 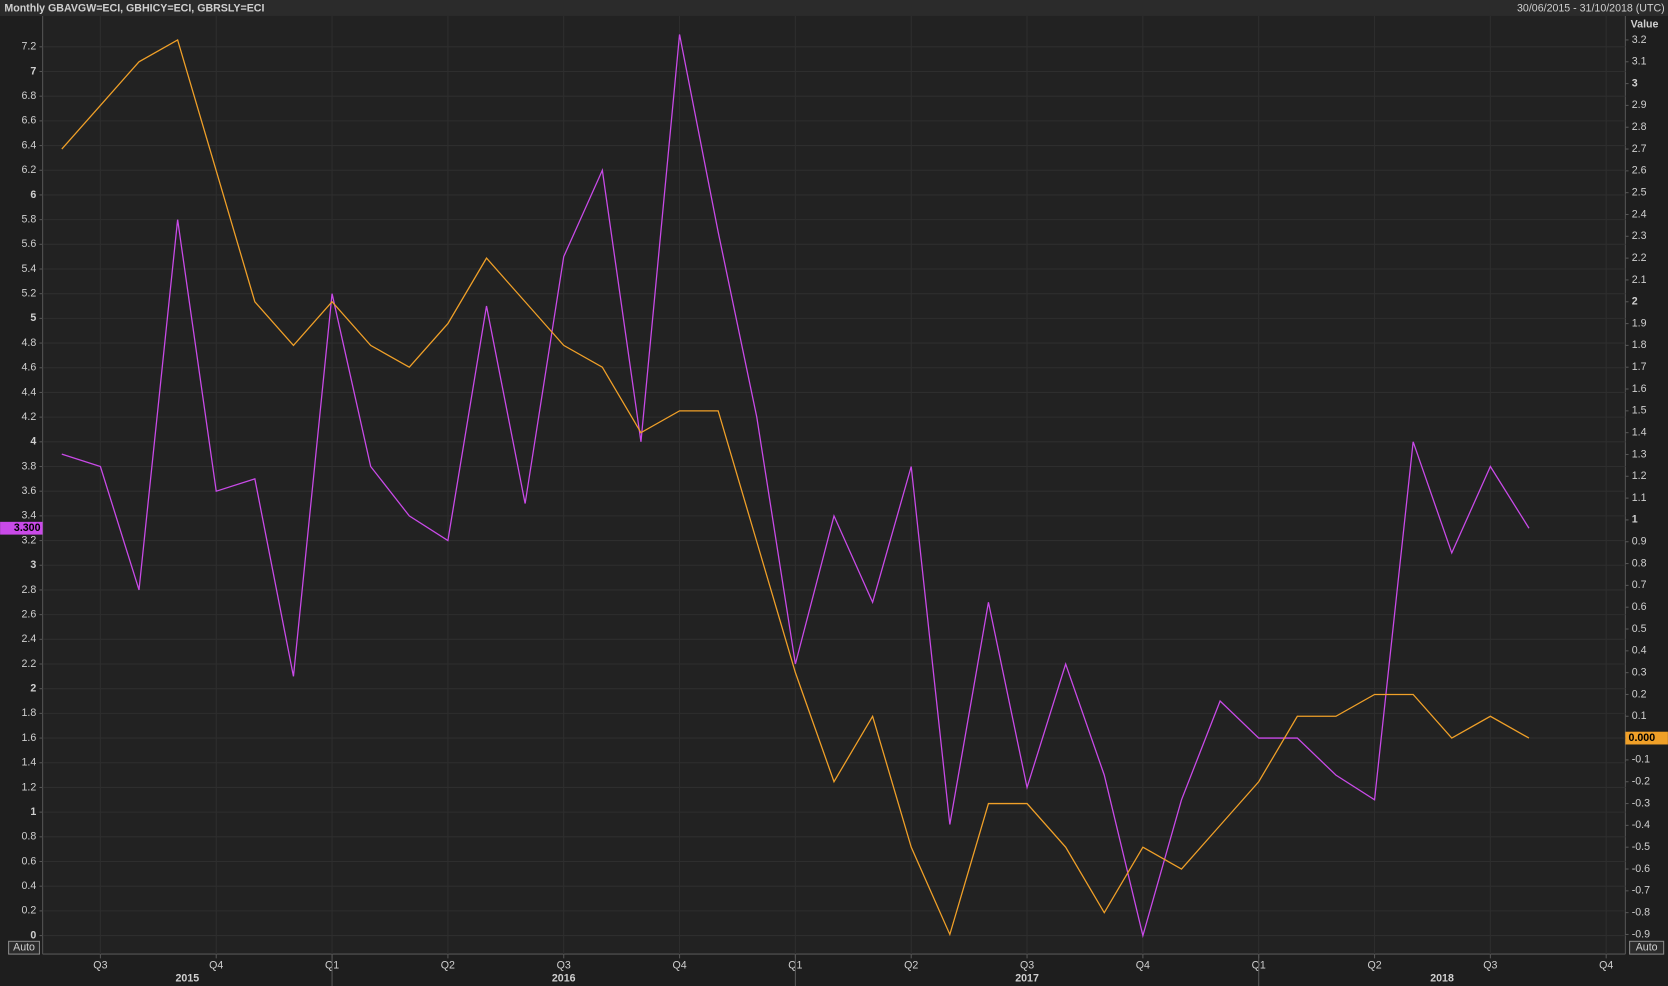 What do you see at coordinates (1639, 258) in the screenshot?
I see `y2-tick-label: 2.2` at bounding box center [1639, 258].